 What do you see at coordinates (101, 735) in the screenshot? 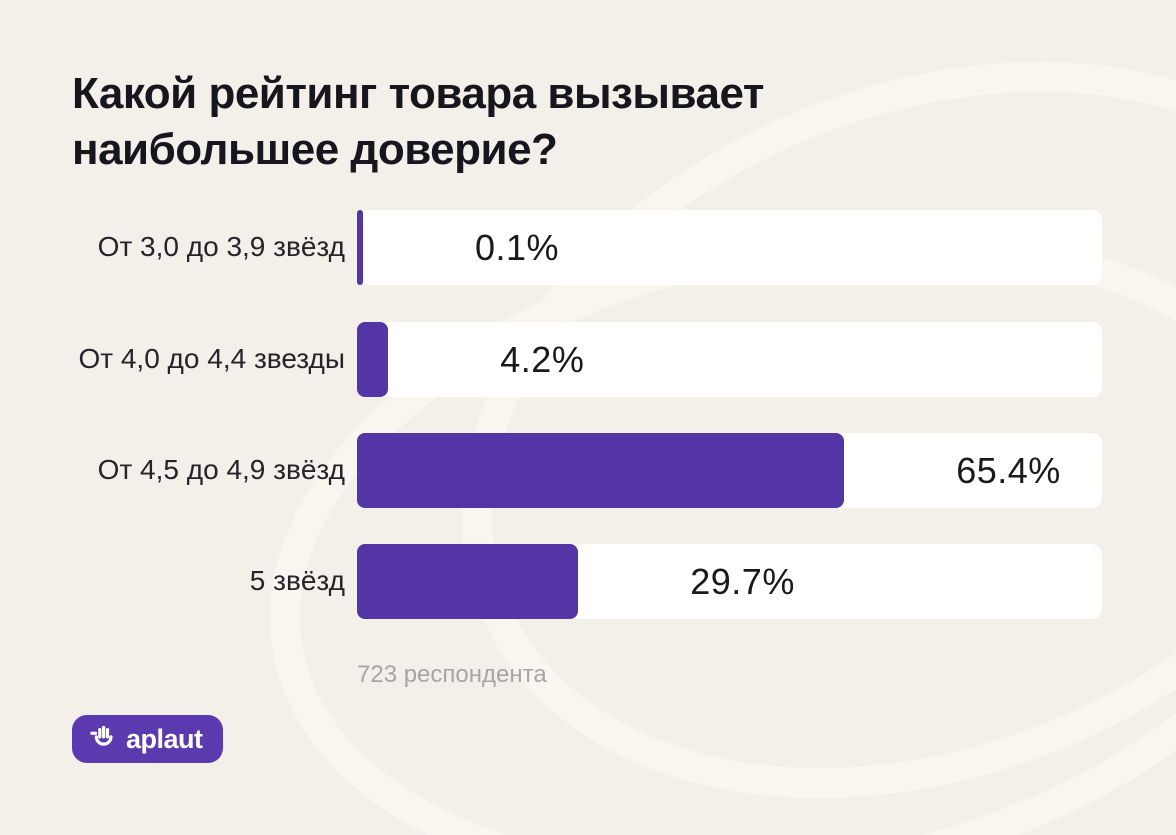
I see `raised-hand-icon` at bounding box center [101, 735].